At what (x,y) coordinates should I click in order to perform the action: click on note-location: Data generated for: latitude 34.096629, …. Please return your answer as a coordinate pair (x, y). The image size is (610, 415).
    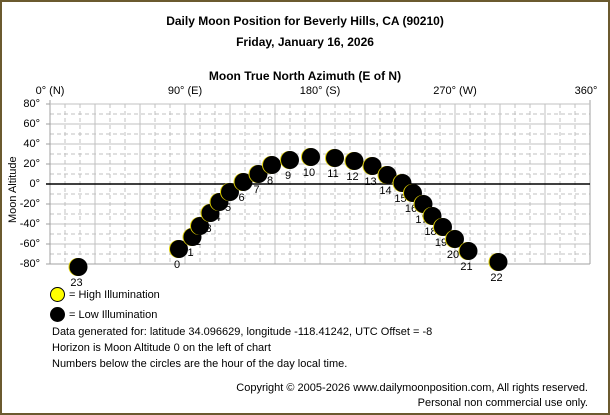
    Looking at the image, I should click on (242, 332).